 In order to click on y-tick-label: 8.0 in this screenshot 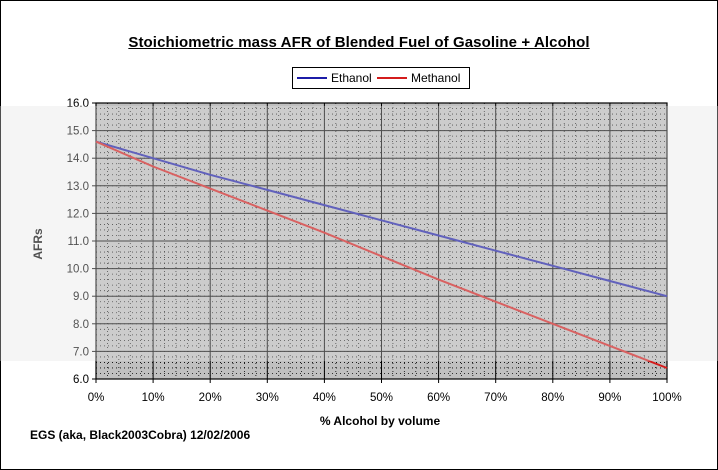, I will do `click(81, 325)`.